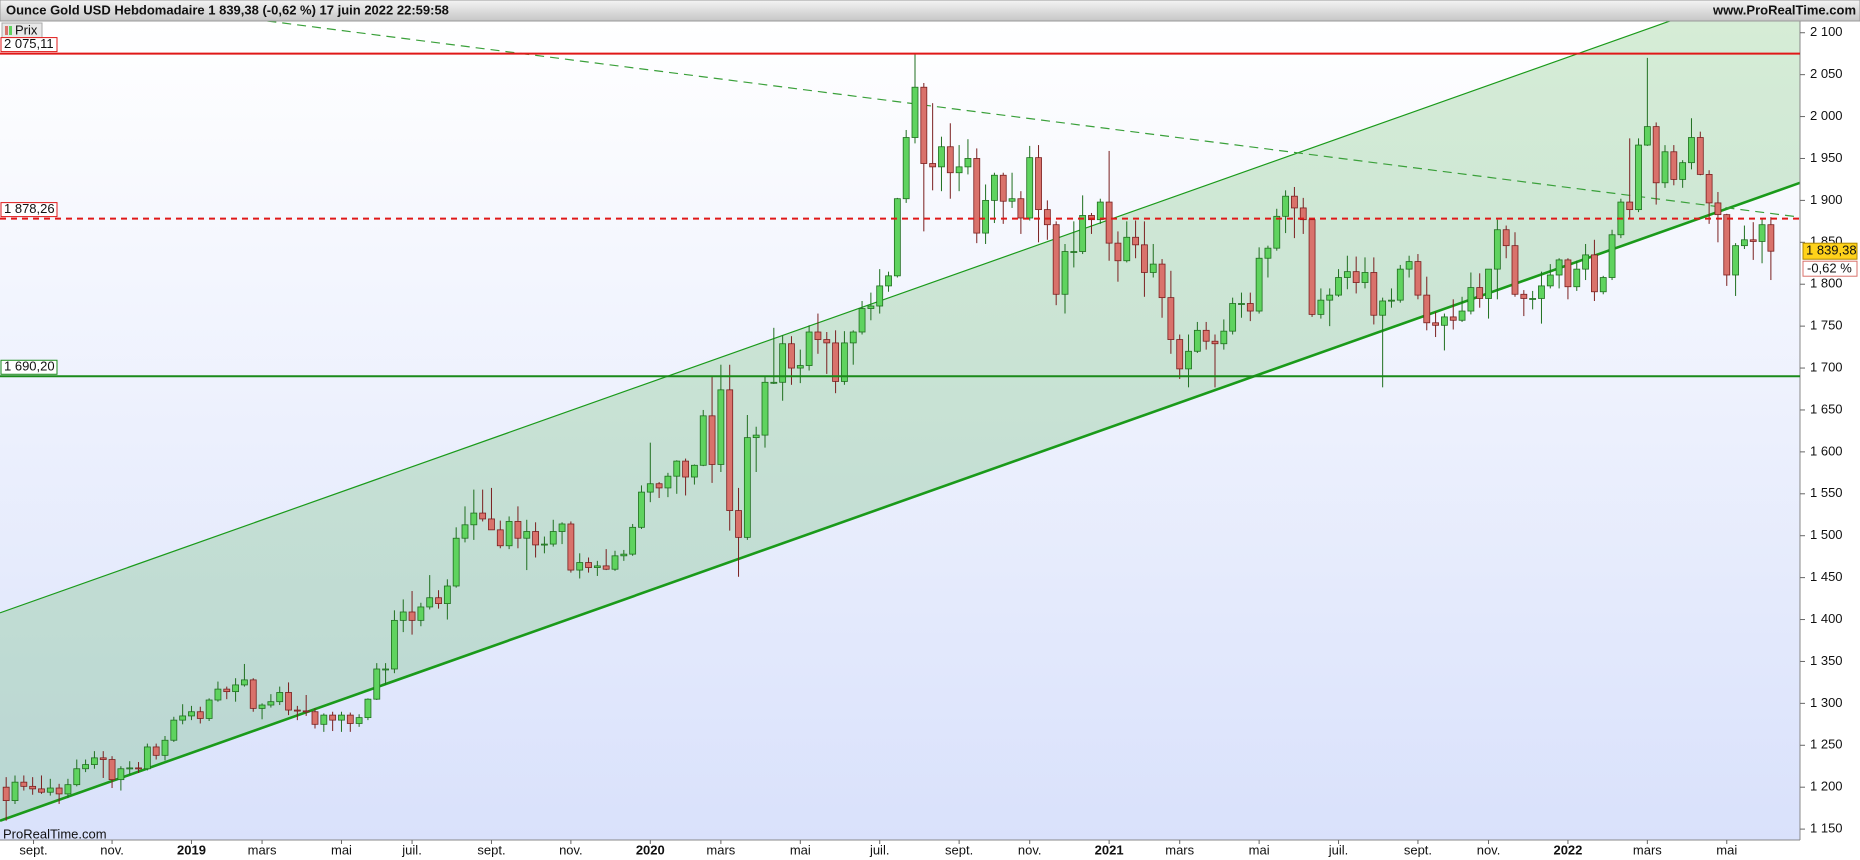 The width and height of the screenshot is (1860, 860). Describe the element at coordinates (1489, 849) in the screenshot. I see `x-tick-label: nov.` at that location.